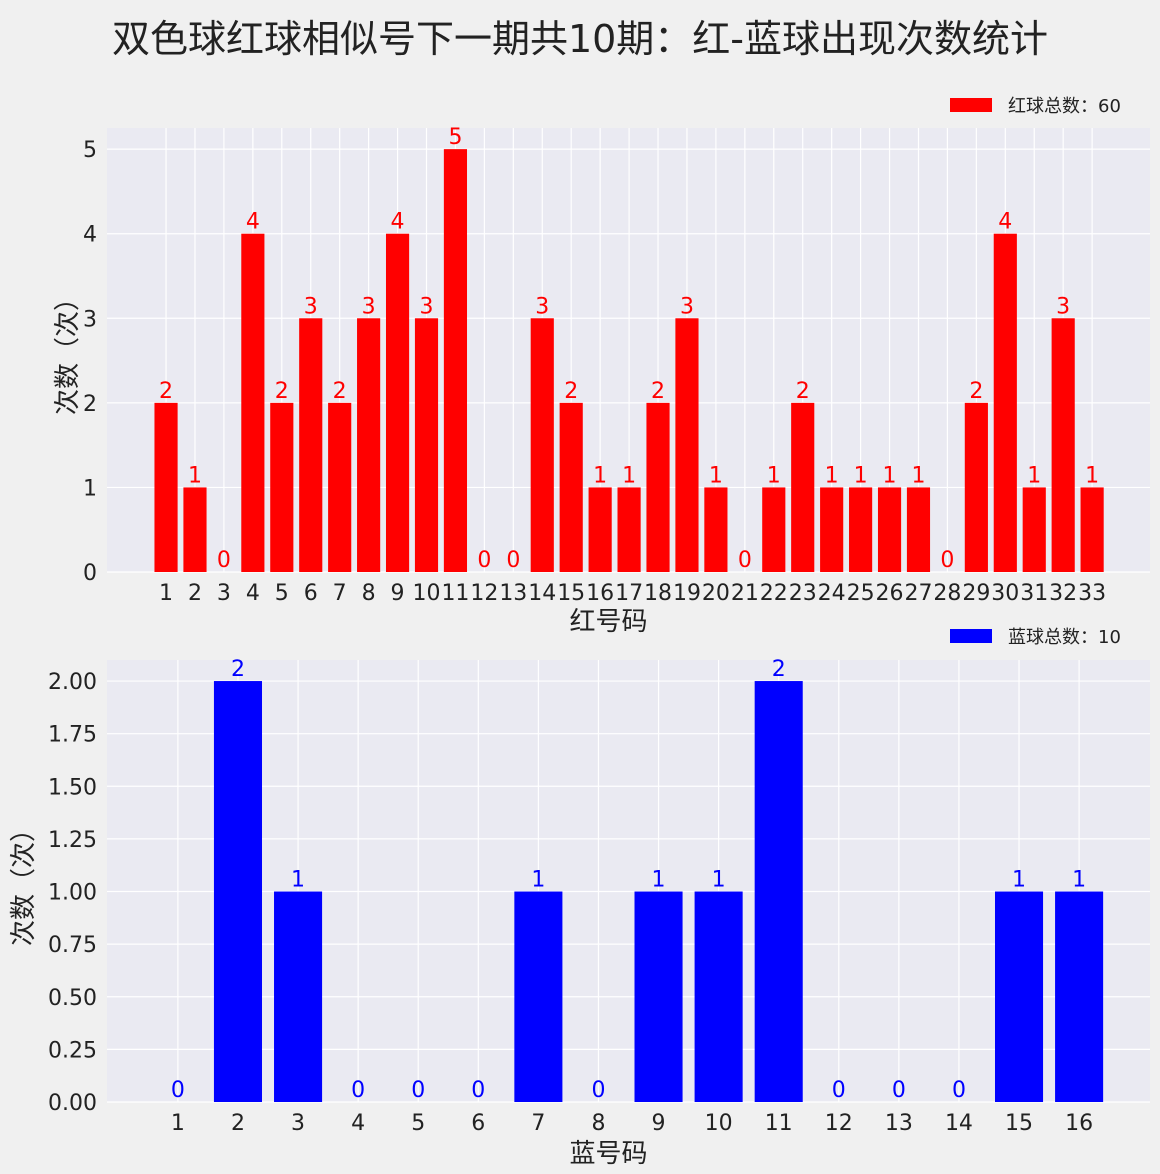  I want to click on y-tick-label: 1.25, so click(72, 840).